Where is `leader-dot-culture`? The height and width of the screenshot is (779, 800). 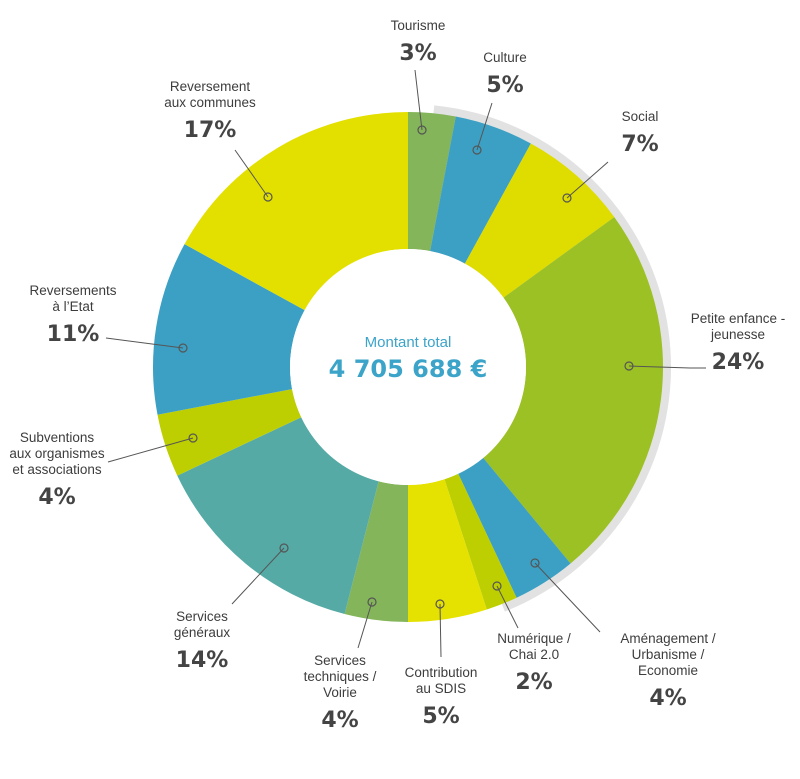 leader-dot-culture is located at coordinates (477, 150).